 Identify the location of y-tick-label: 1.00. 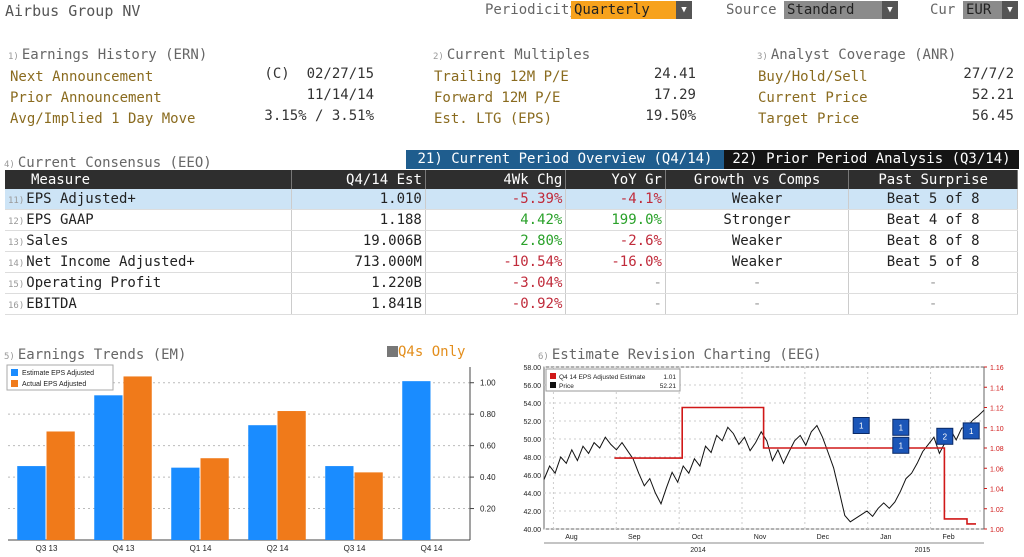
(488, 383).